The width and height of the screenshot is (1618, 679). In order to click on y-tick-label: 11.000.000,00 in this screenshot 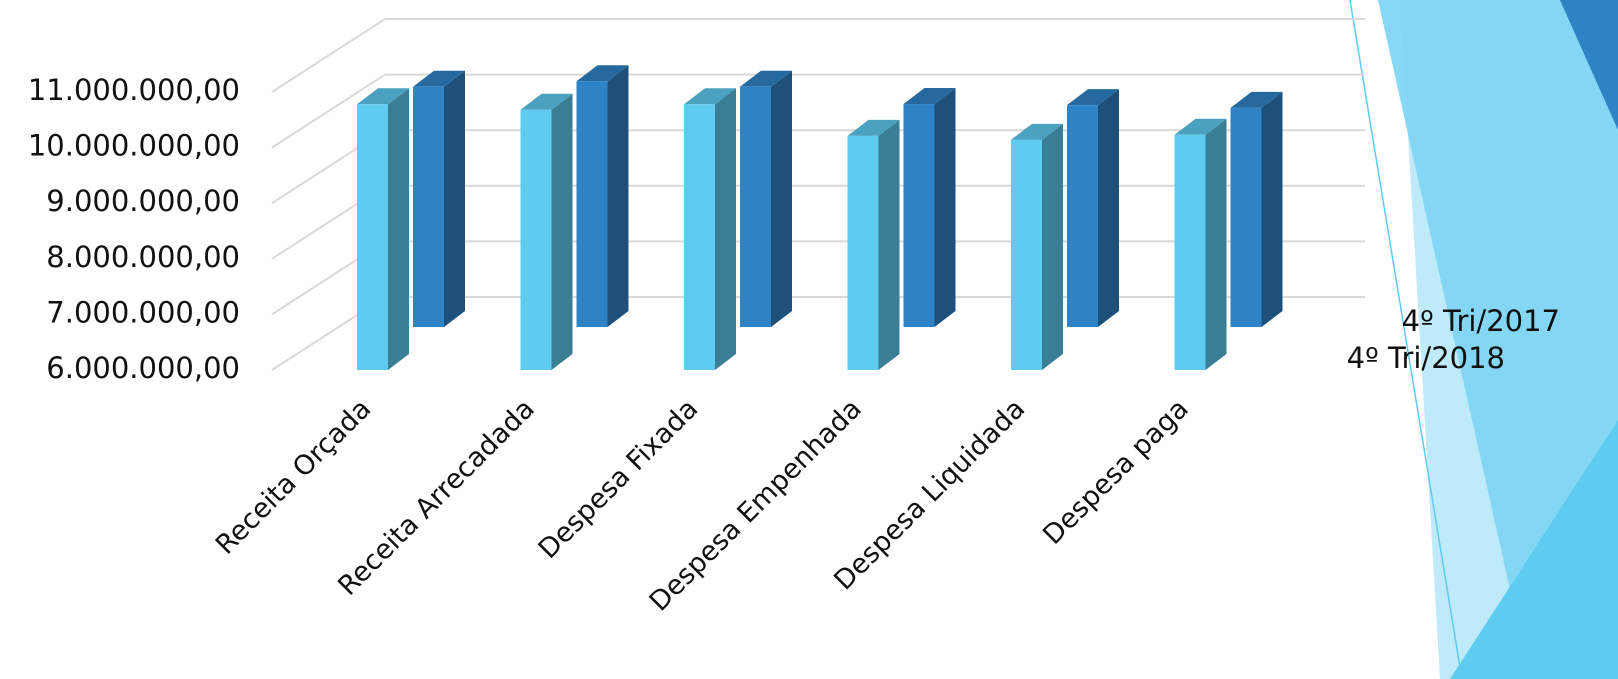, I will do `click(134, 90)`.